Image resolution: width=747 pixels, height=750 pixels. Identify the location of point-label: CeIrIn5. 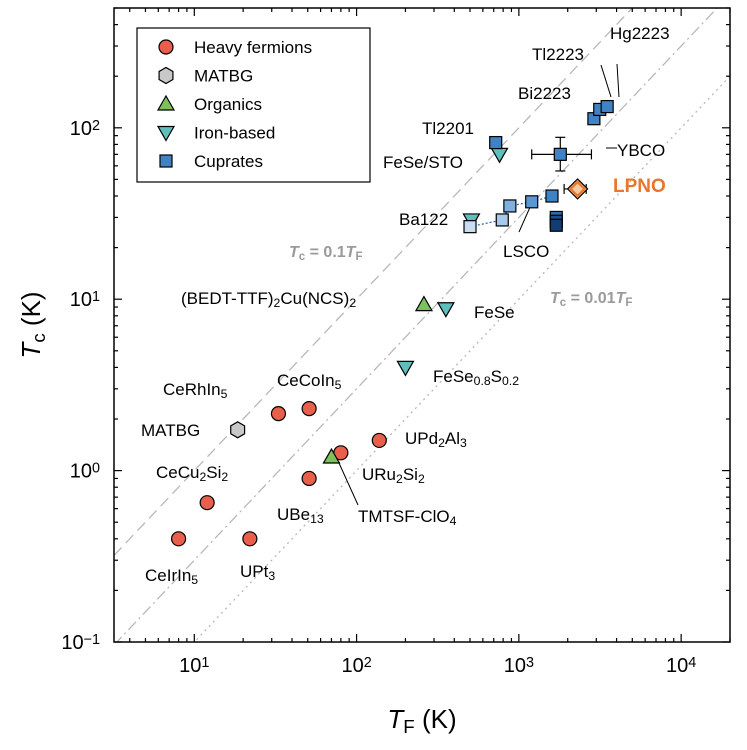
(171, 576).